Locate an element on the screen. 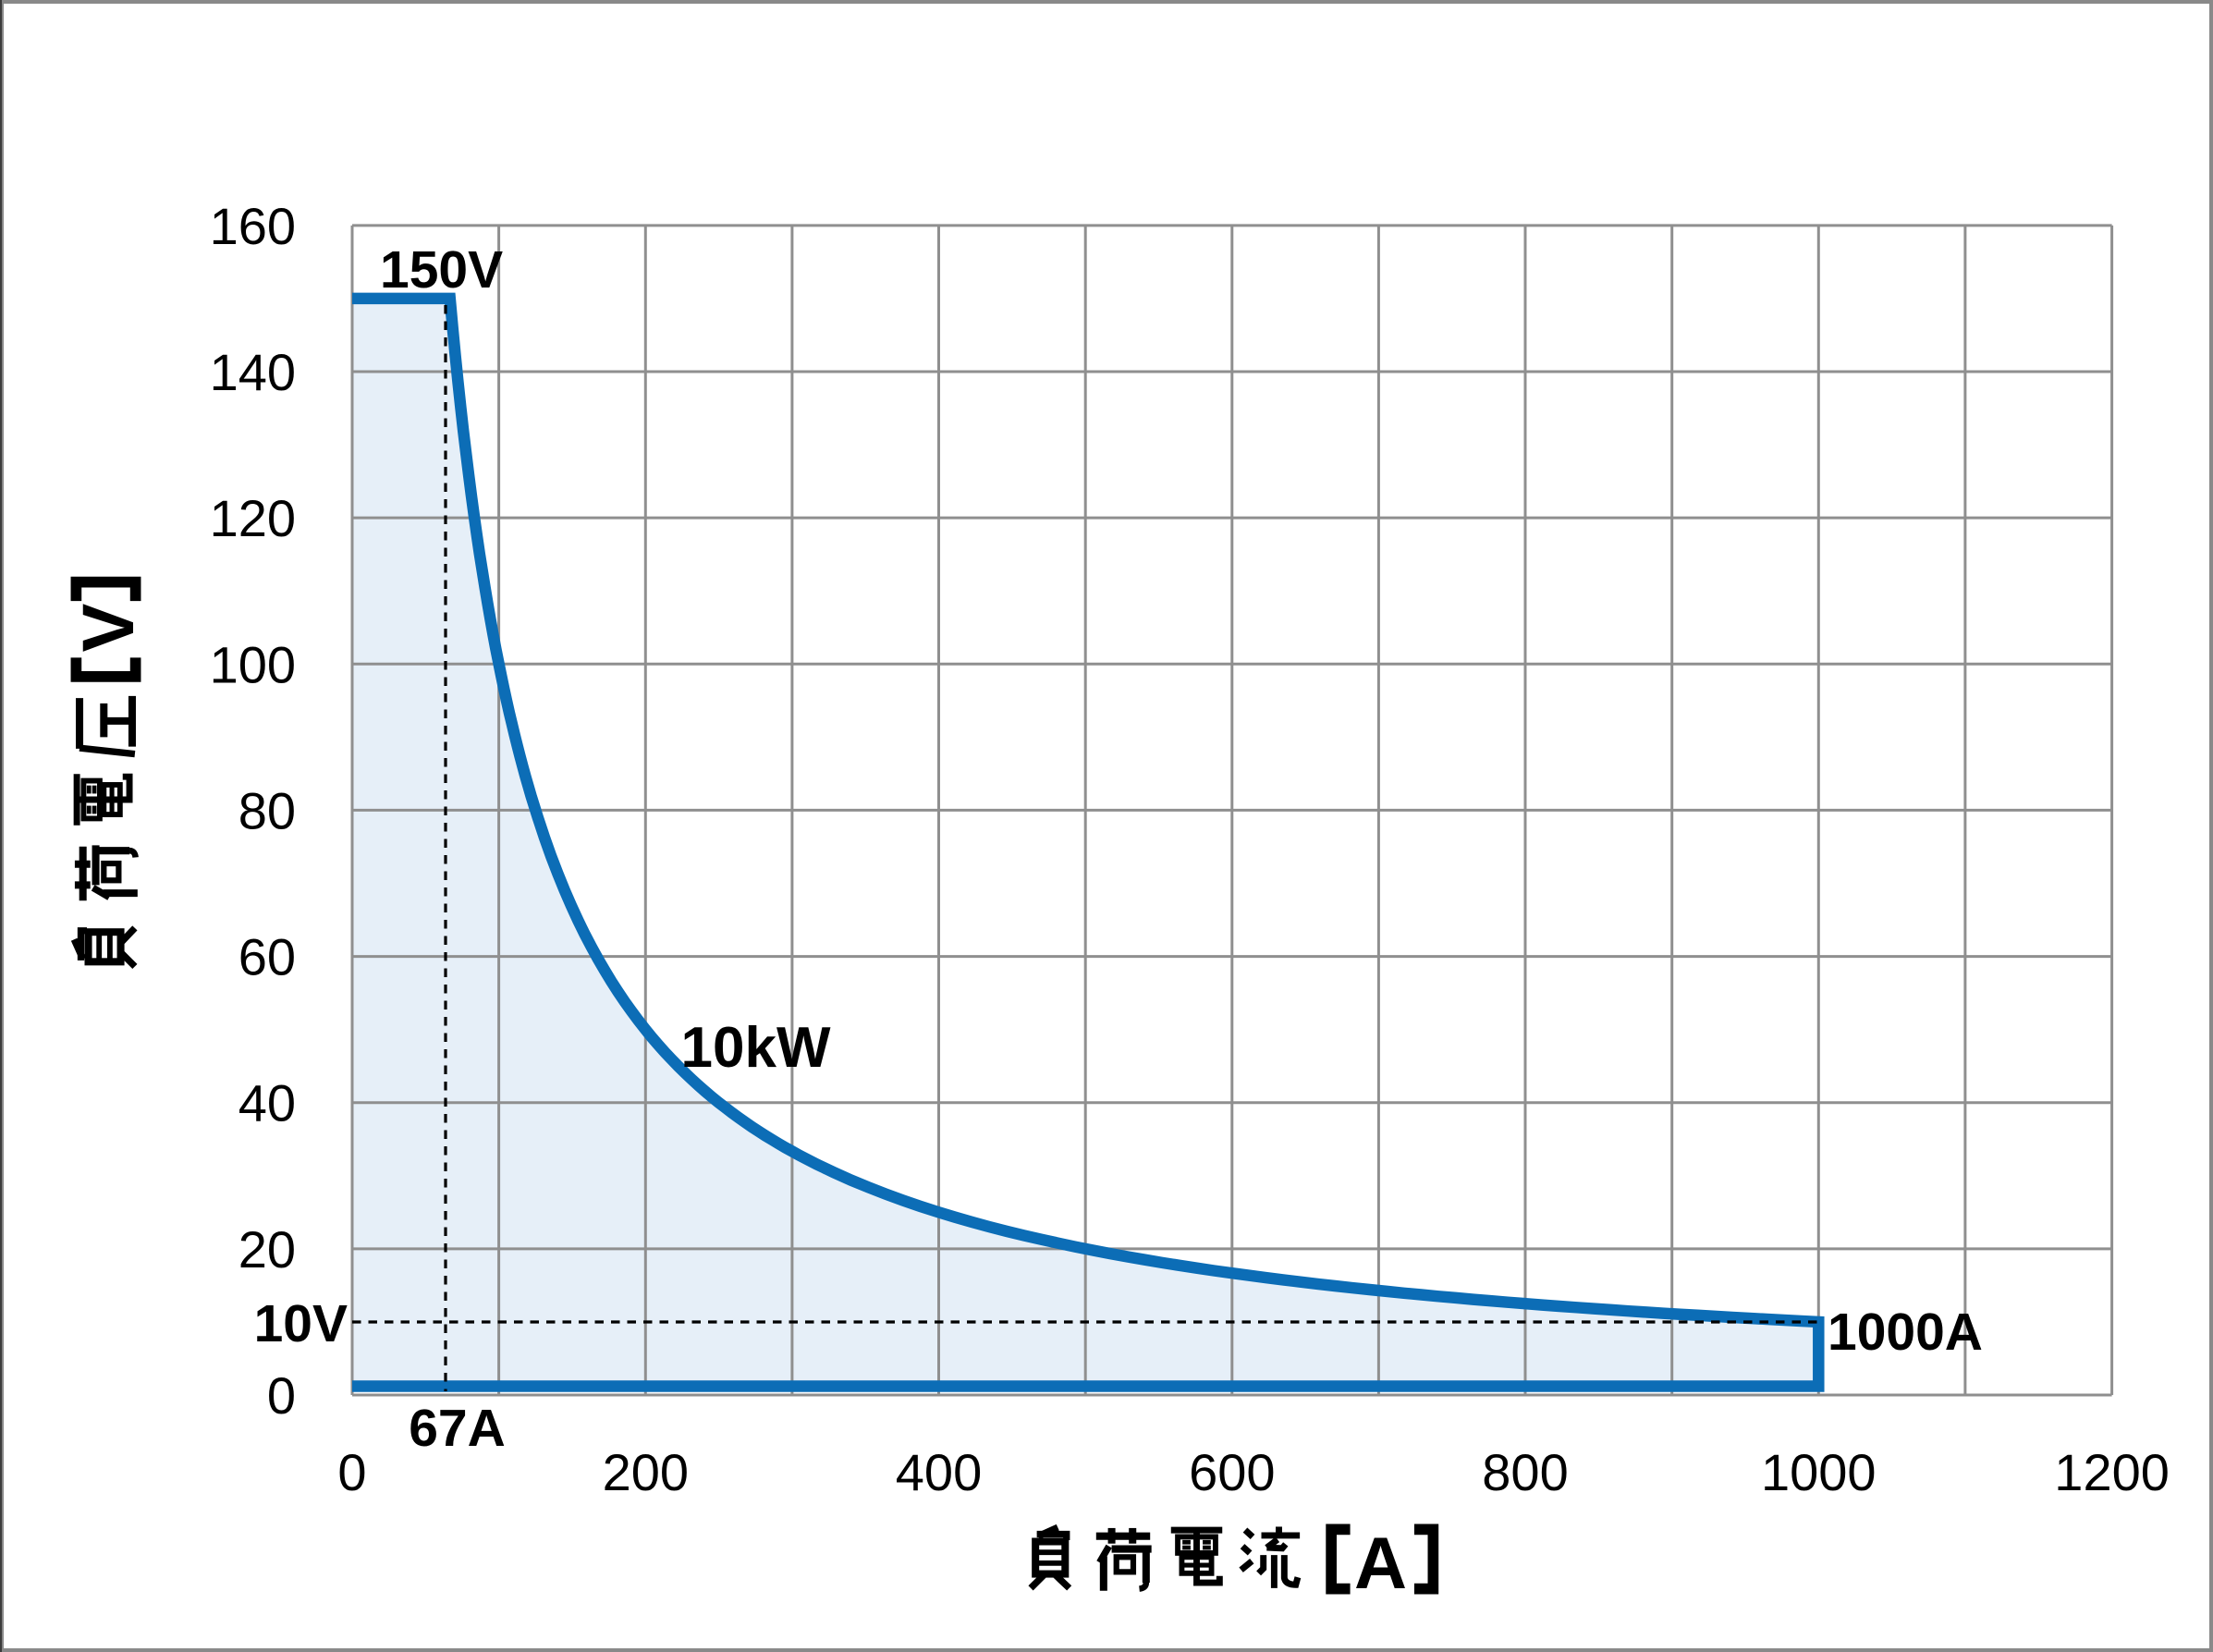 This screenshot has height=1652, width=2213. svg-text: 140 is located at coordinates (253, 372).